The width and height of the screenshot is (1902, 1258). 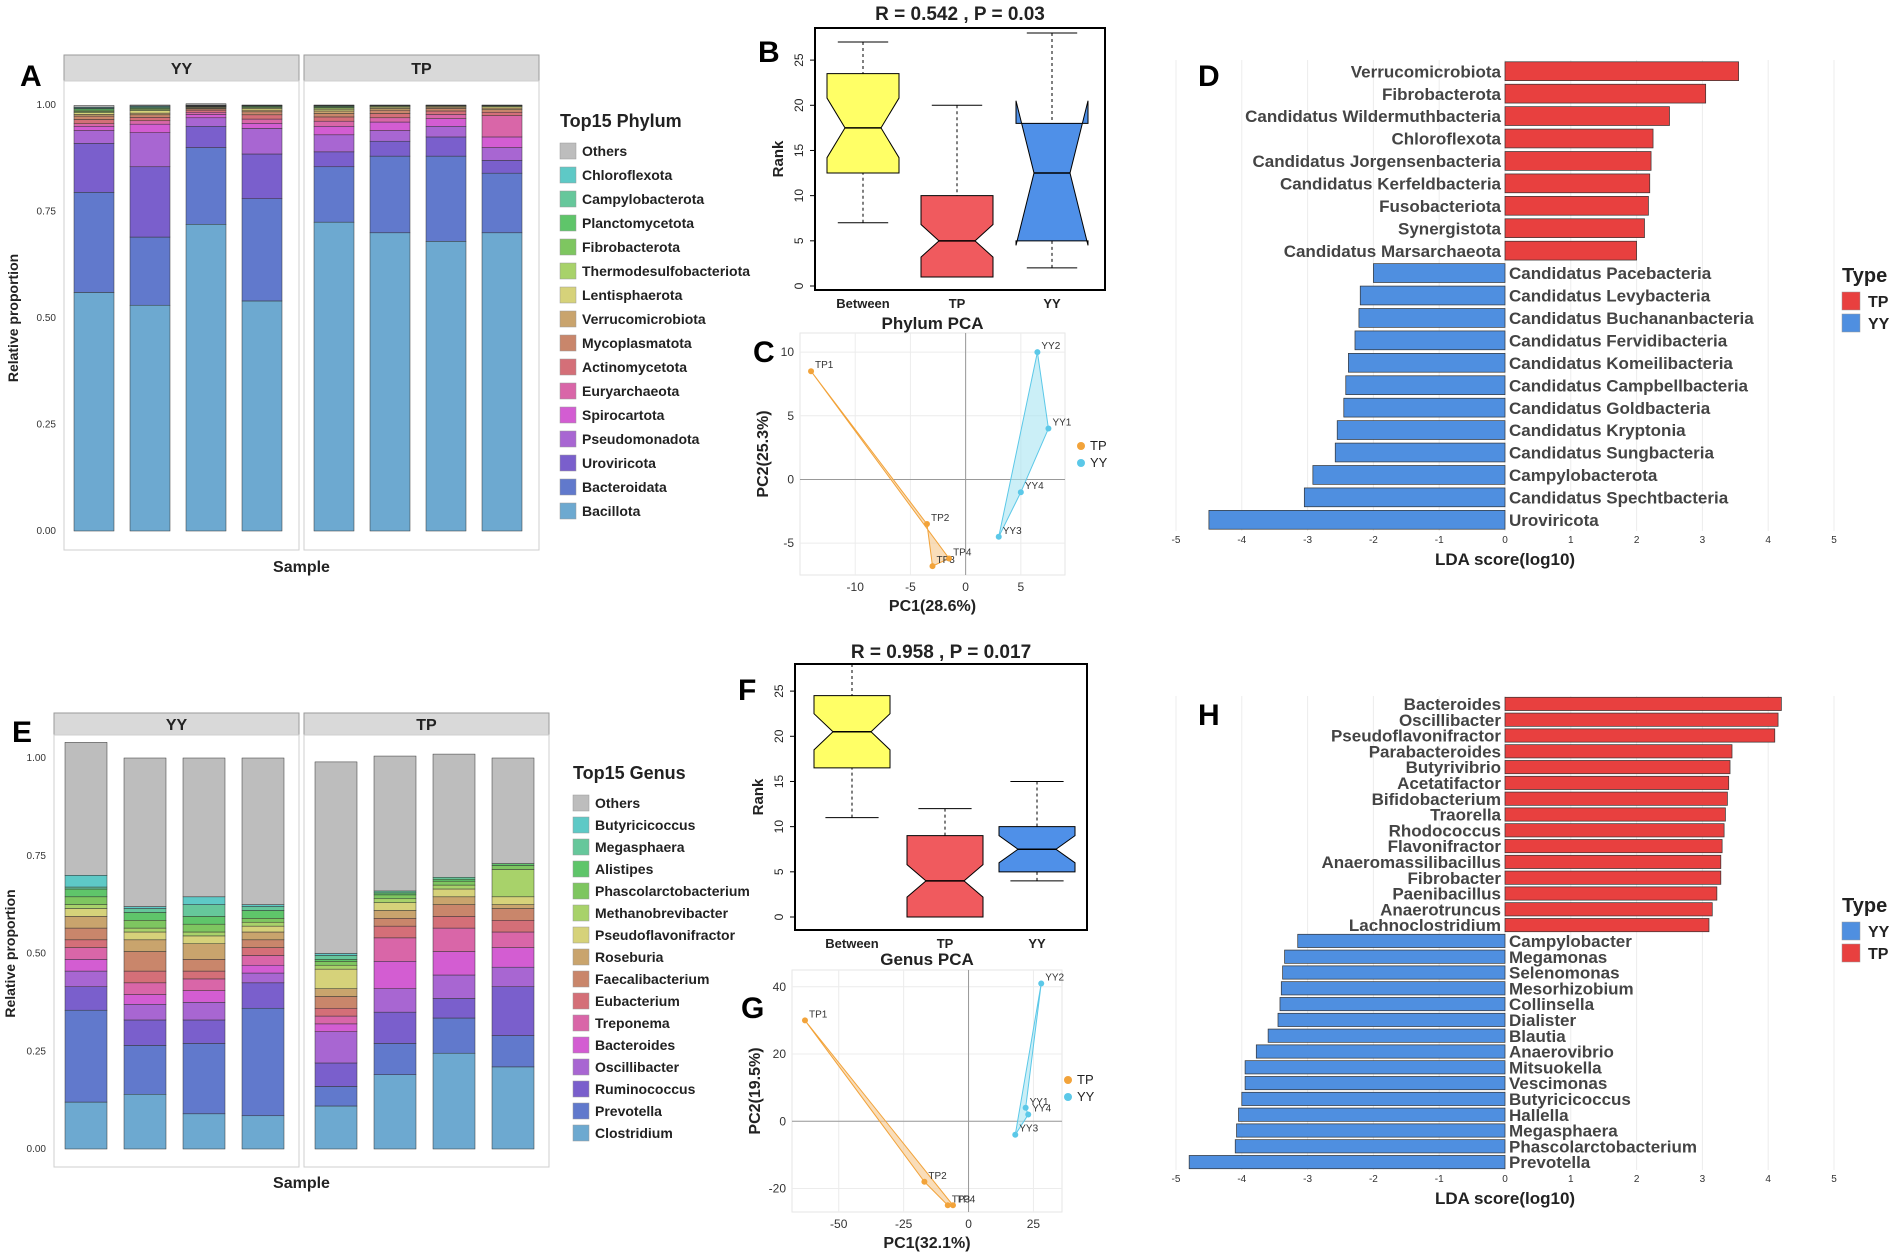 What do you see at coordinates (811, 371) in the screenshot?
I see `point-tp1` at bounding box center [811, 371].